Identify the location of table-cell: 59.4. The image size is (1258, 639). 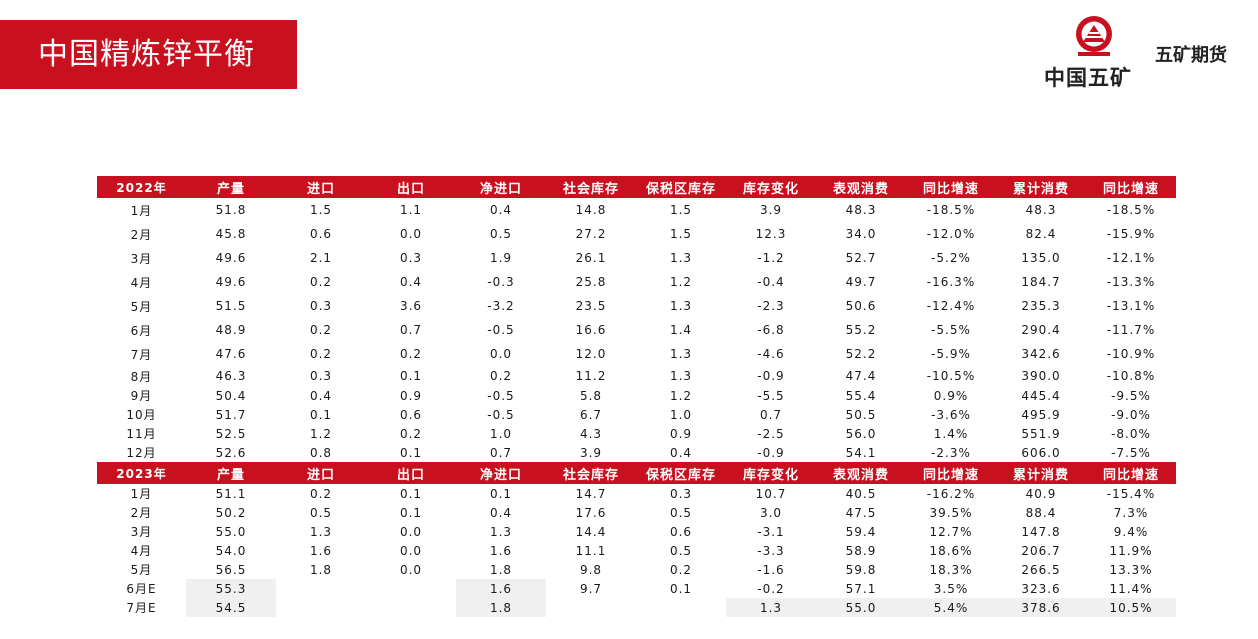
(861, 531).